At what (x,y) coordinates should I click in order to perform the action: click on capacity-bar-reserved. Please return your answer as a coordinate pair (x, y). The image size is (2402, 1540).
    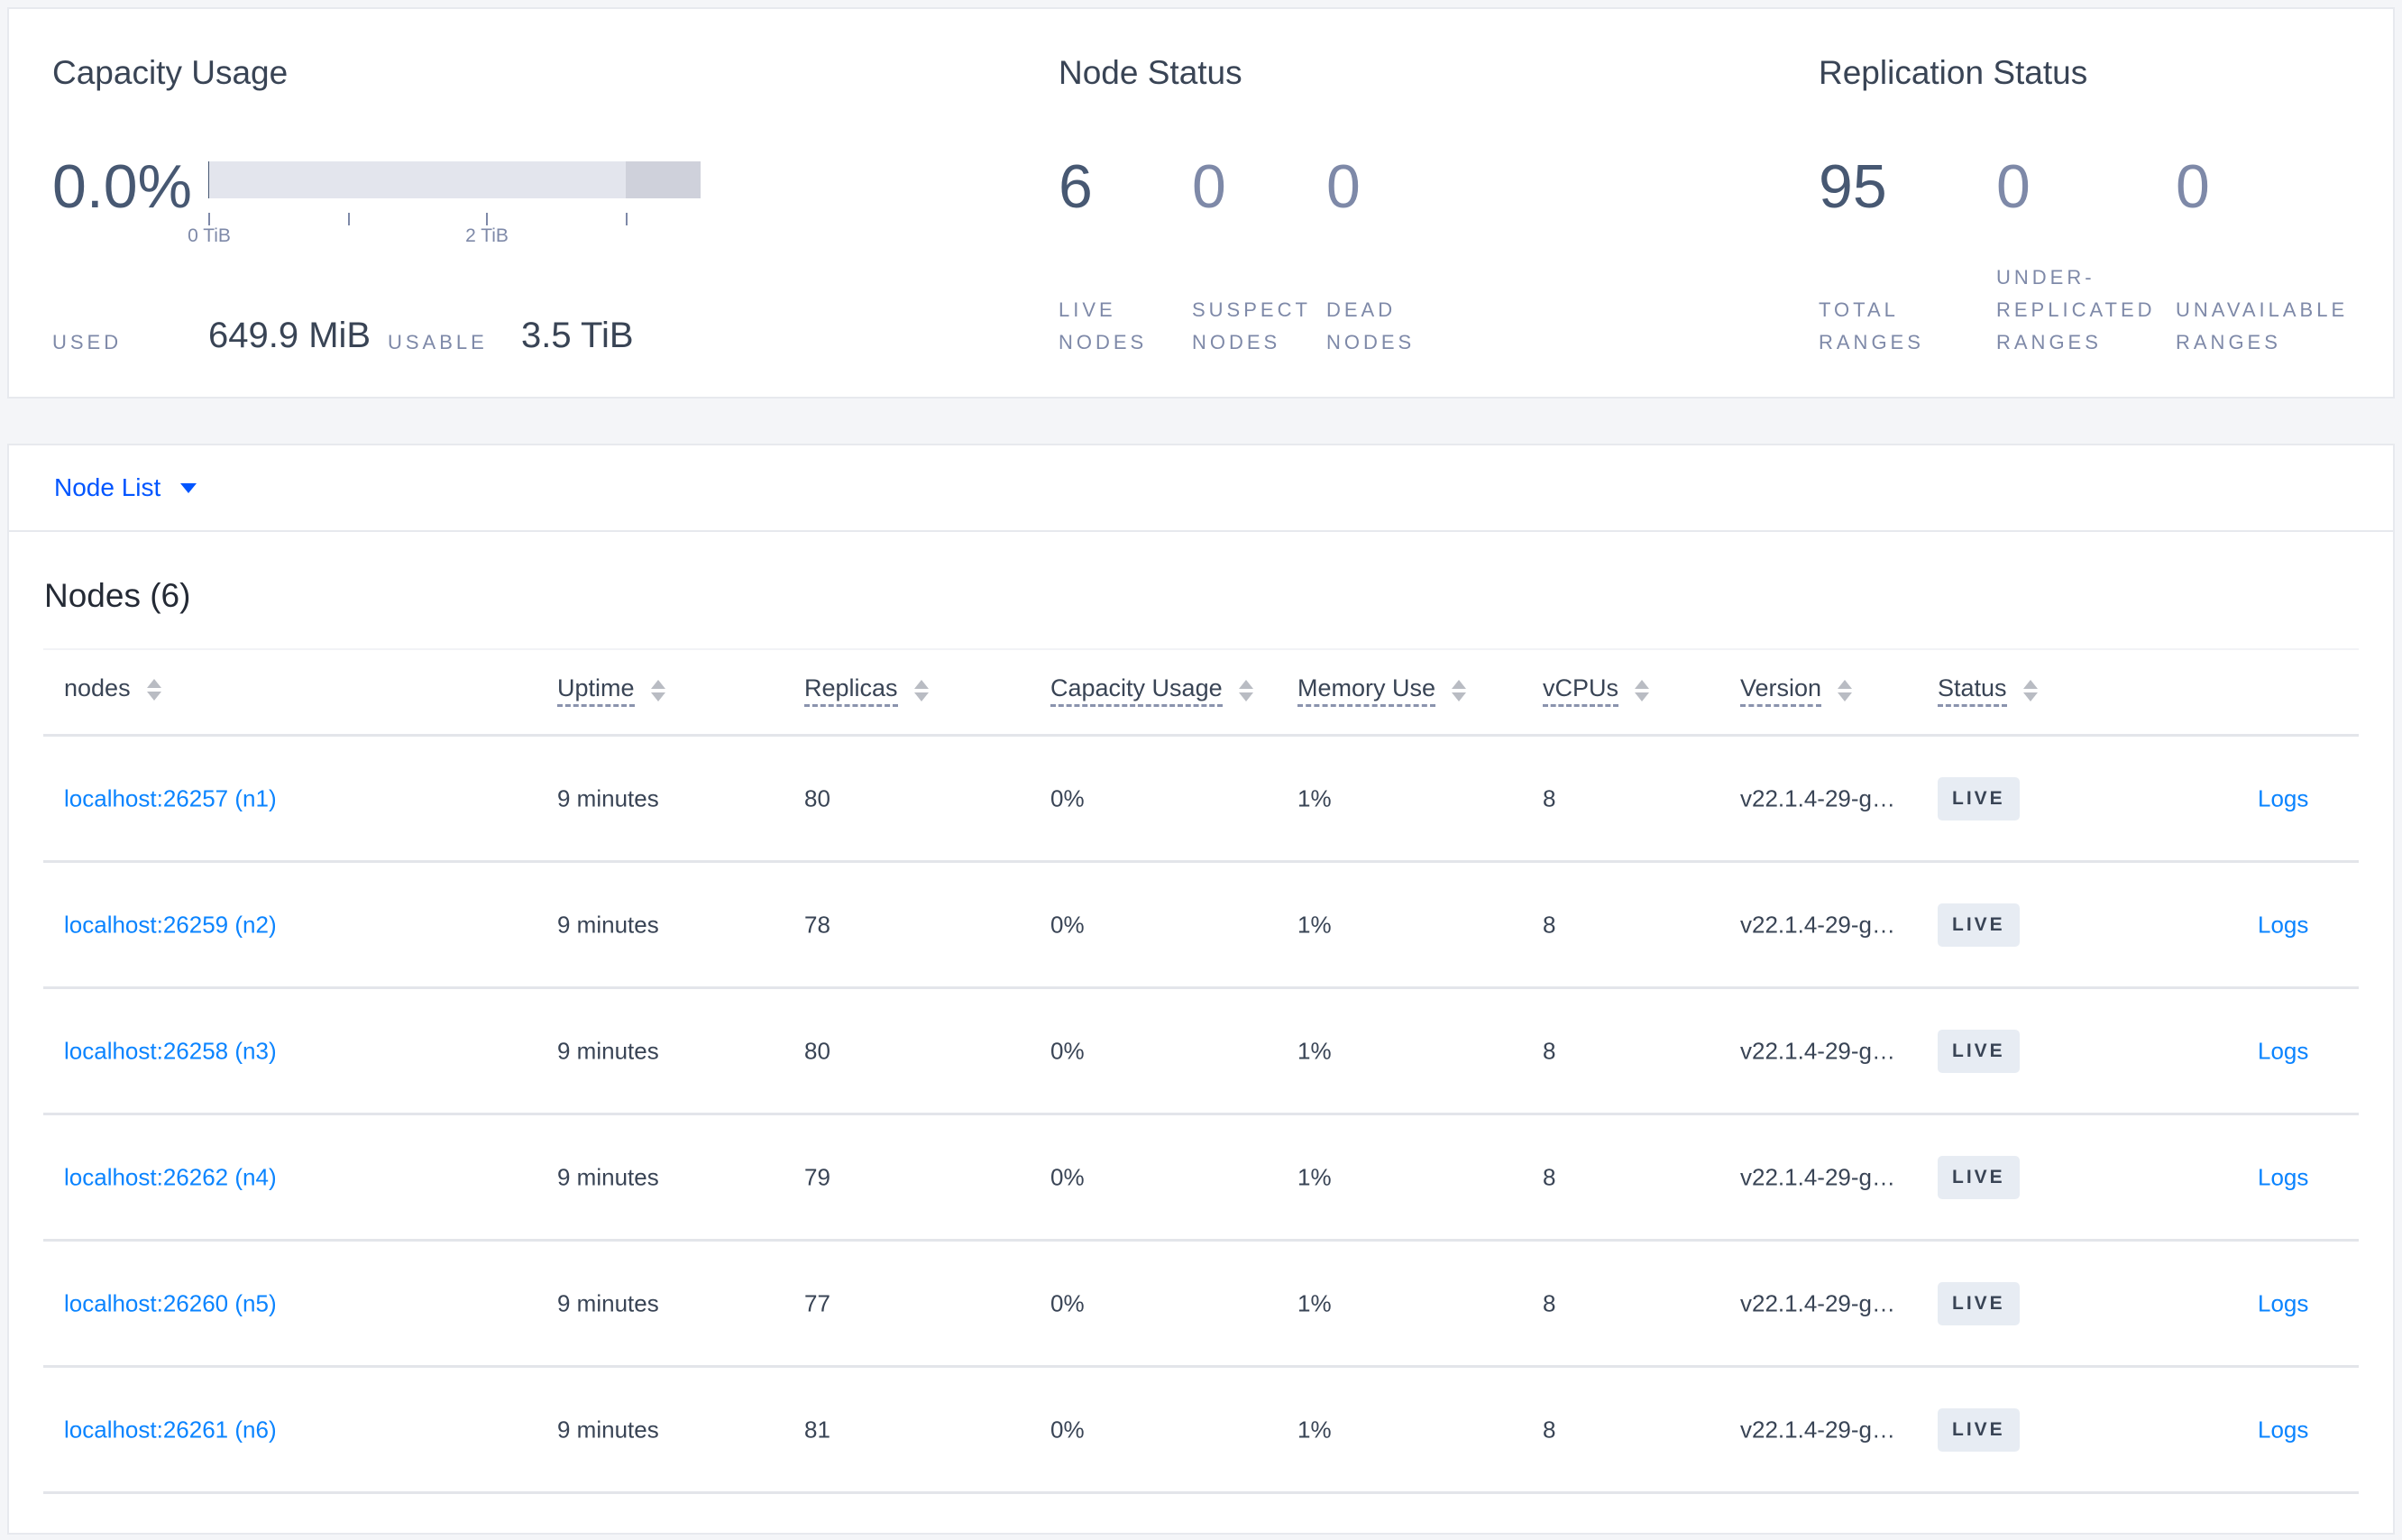
    Looking at the image, I should click on (663, 179).